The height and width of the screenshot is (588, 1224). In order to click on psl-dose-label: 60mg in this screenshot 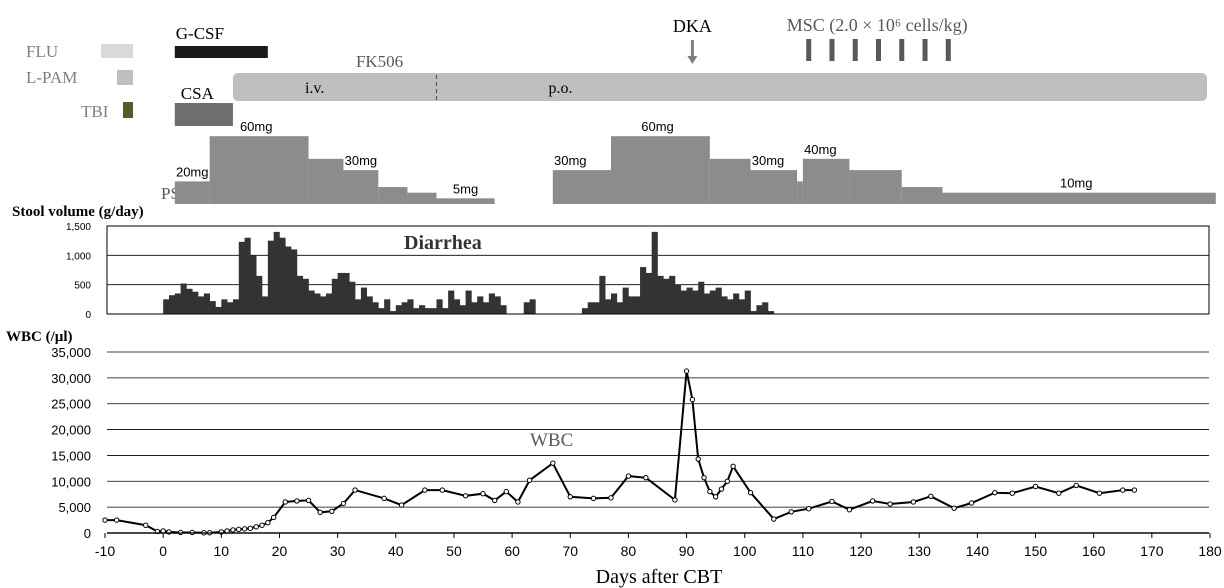, I will do `click(256, 126)`.